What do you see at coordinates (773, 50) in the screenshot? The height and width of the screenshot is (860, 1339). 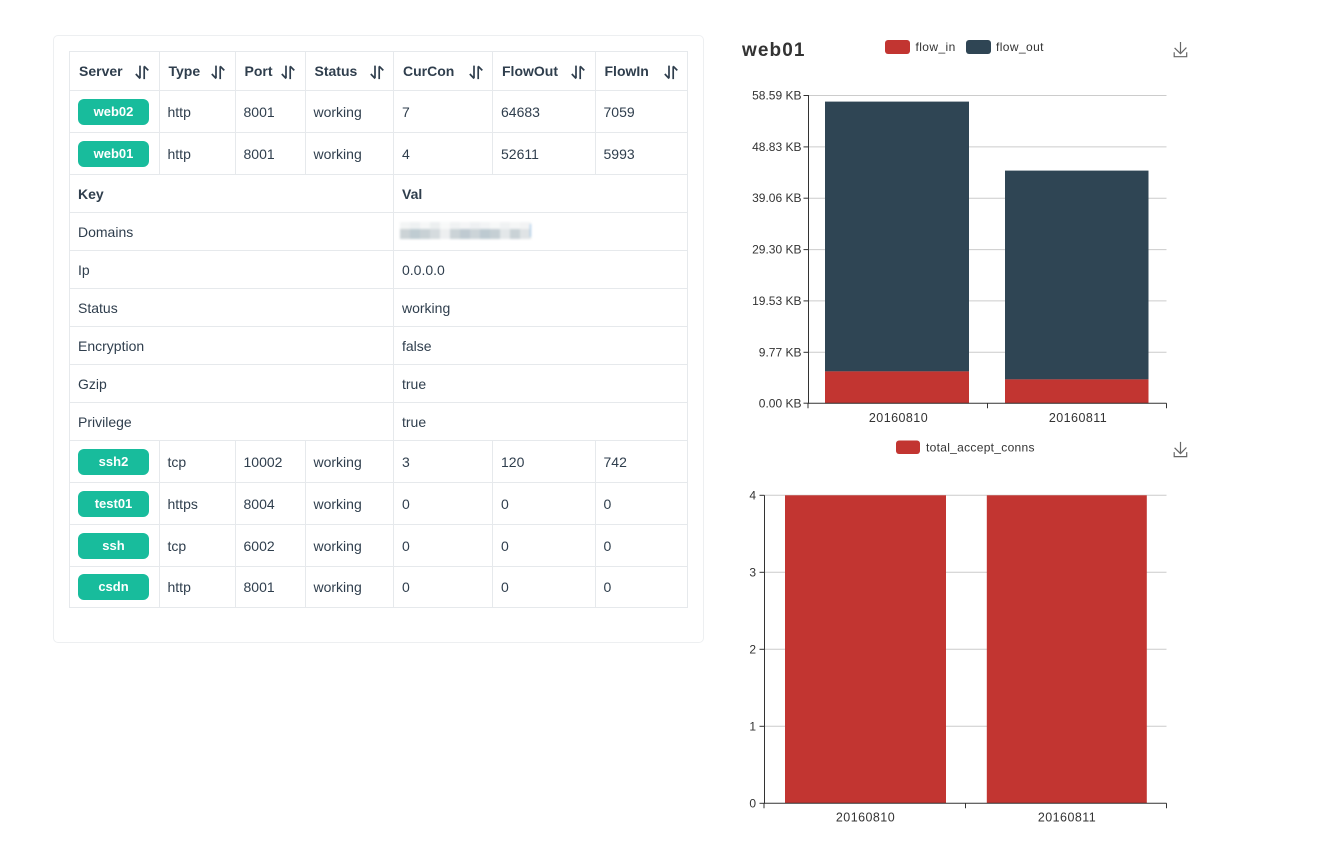 I see `svg-text: web01` at bounding box center [773, 50].